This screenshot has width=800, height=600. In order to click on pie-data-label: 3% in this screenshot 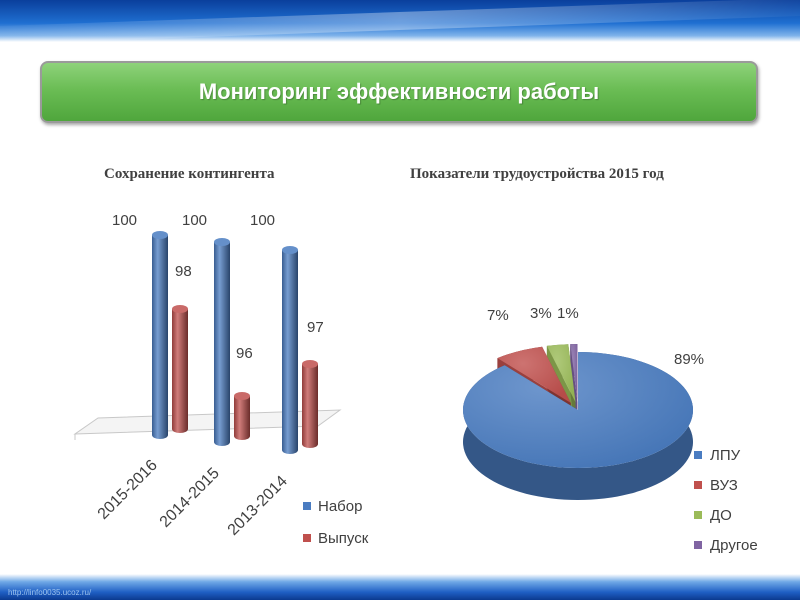, I will do `click(541, 313)`.